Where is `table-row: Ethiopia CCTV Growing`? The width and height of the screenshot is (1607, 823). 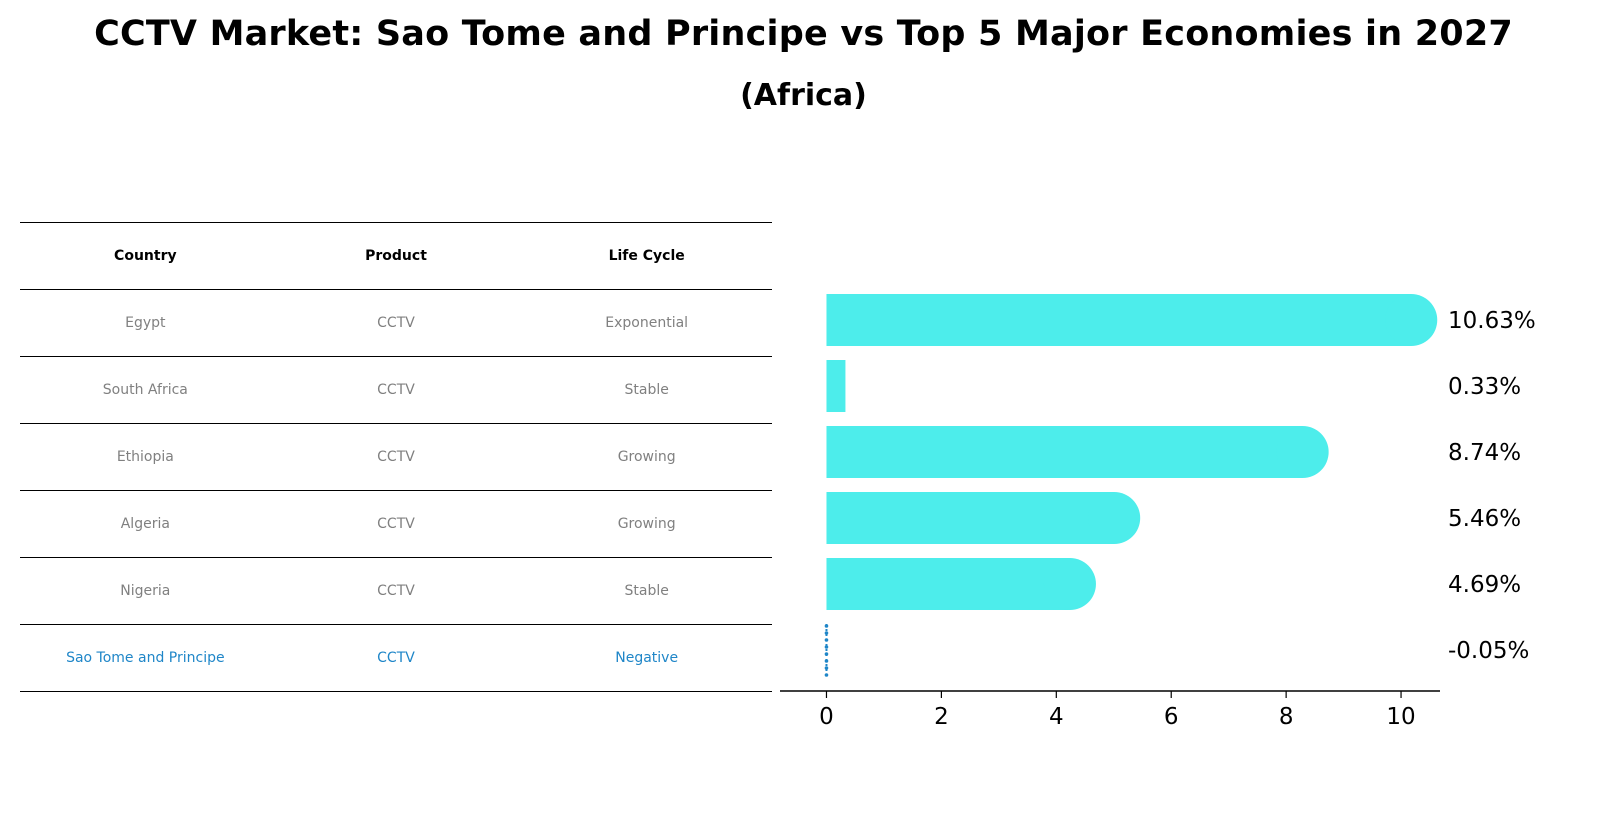
table-row: Ethiopia CCTV Growing is located at coordinates (396, 456).